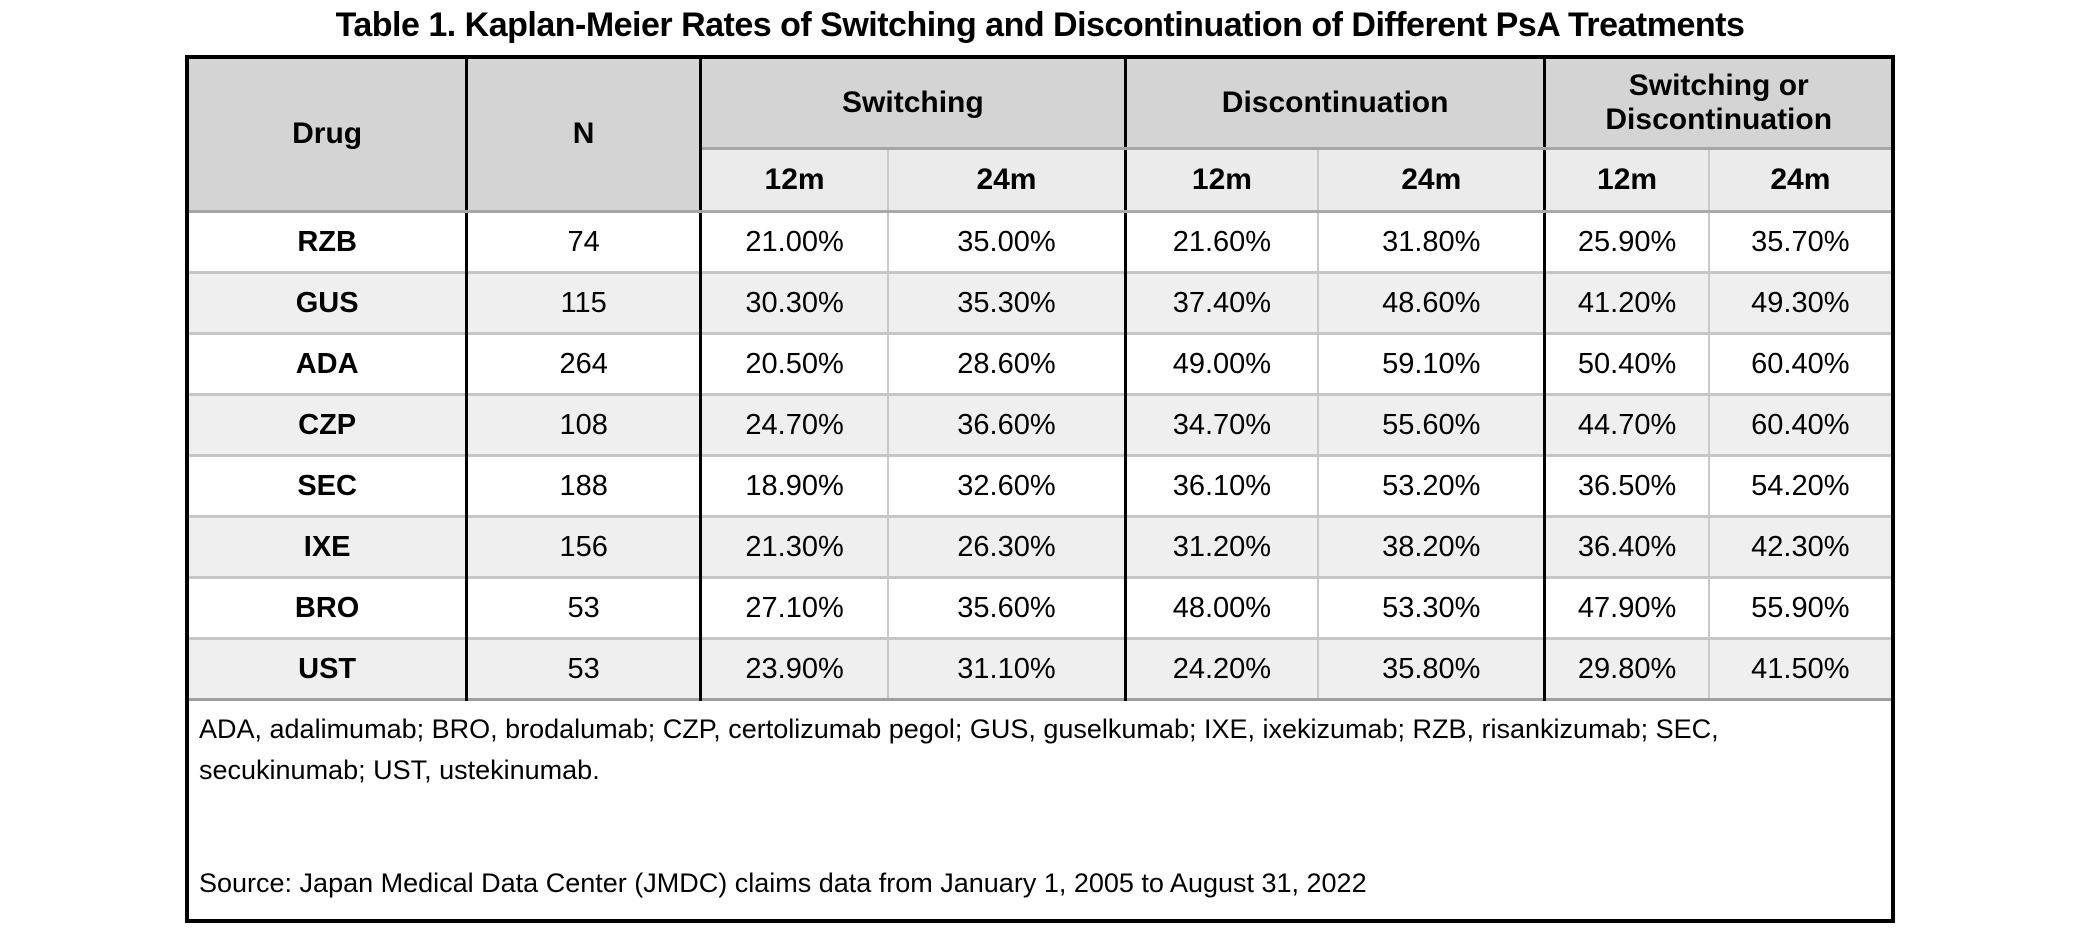 Image resolution: width=2083 pixels, height=942 pixels. What do you see at coordinates (795, 241) in the screenshot?
I see `value-cell: 21.00%` at bounding box center [795, 241].